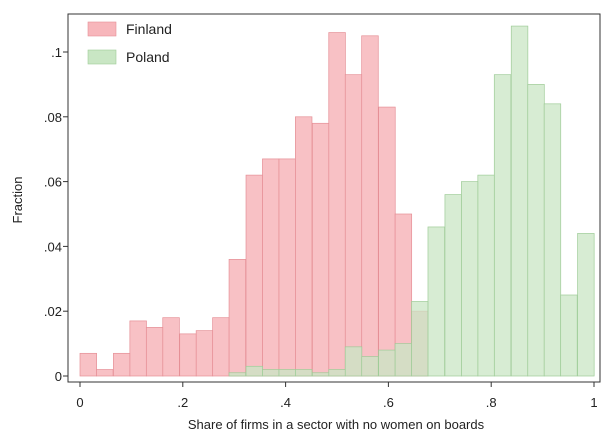 The height and width of the screenshot is (439, 602). Describe the element at coordinates (491, 402) in the screenshot. I see `x-tick-label-4: .8` at that location.